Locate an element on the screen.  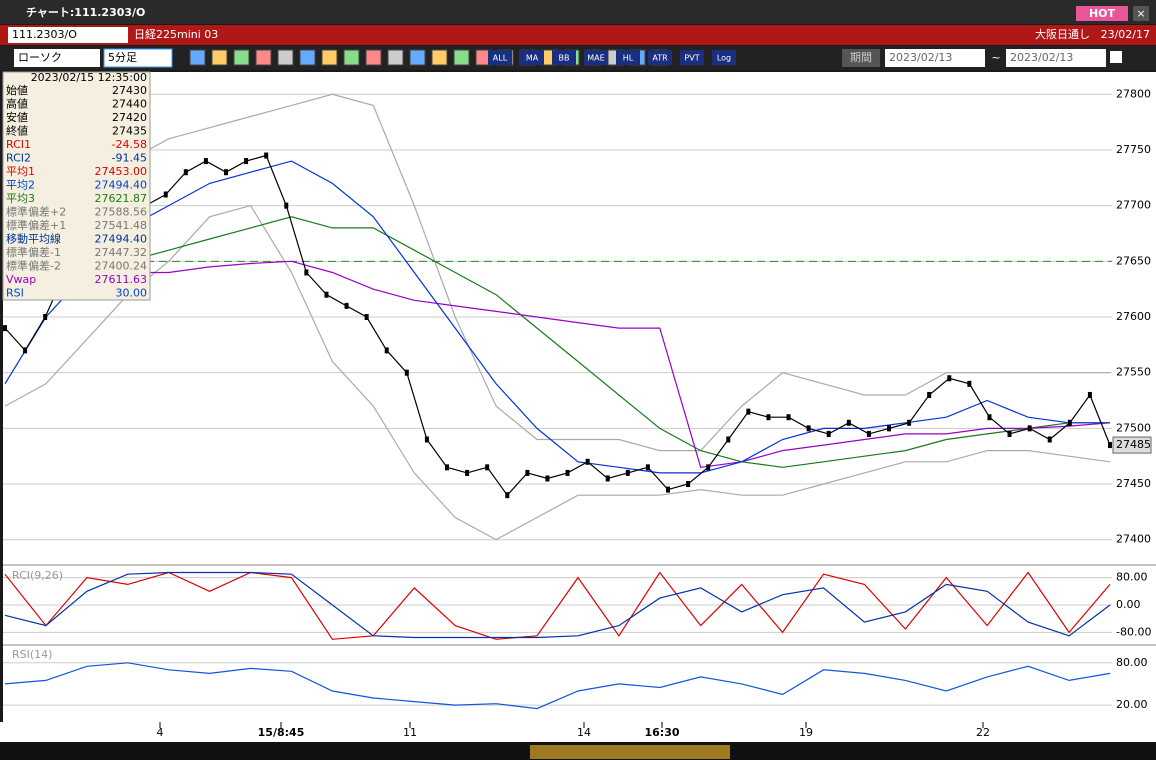
symbol-select is located at coordinates (68, 35).